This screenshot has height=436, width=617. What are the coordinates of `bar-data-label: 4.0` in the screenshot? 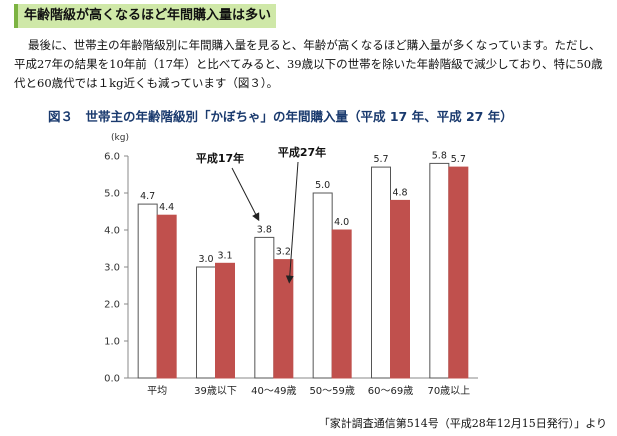 It's located at (341, 222).